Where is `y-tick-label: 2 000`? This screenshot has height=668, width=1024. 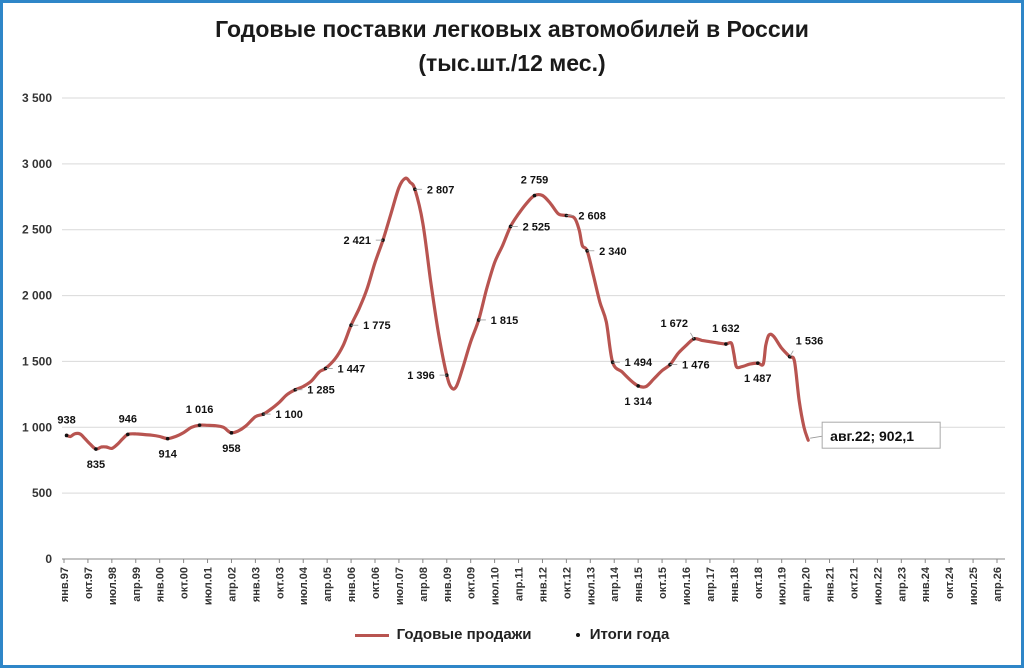
y-tick-label: 2 000 is located at coordinates (37, 296).